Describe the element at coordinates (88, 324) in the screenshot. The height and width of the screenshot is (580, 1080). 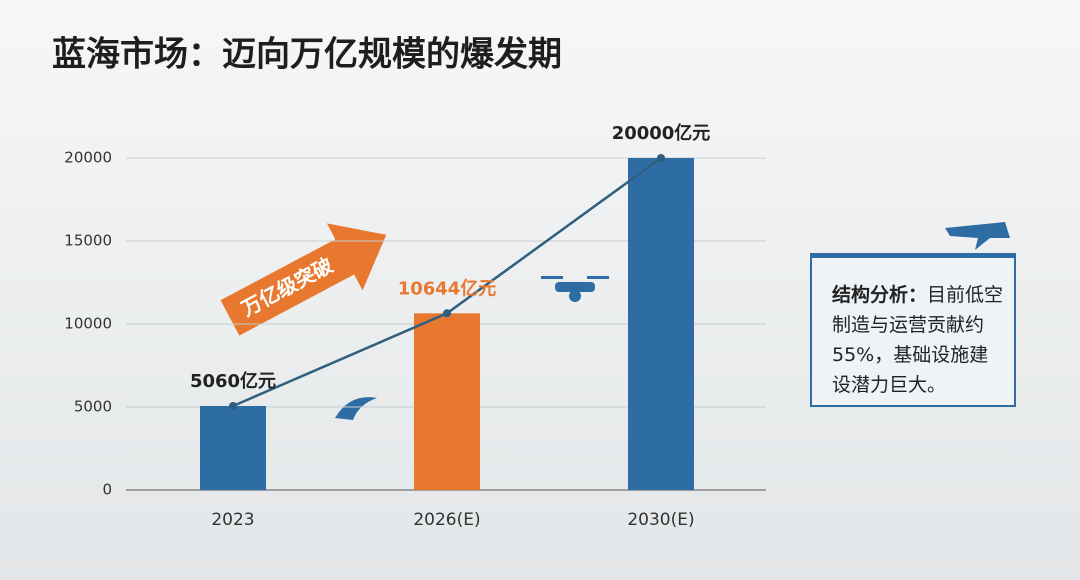
I see `y-tick-label: 10000` at that location.